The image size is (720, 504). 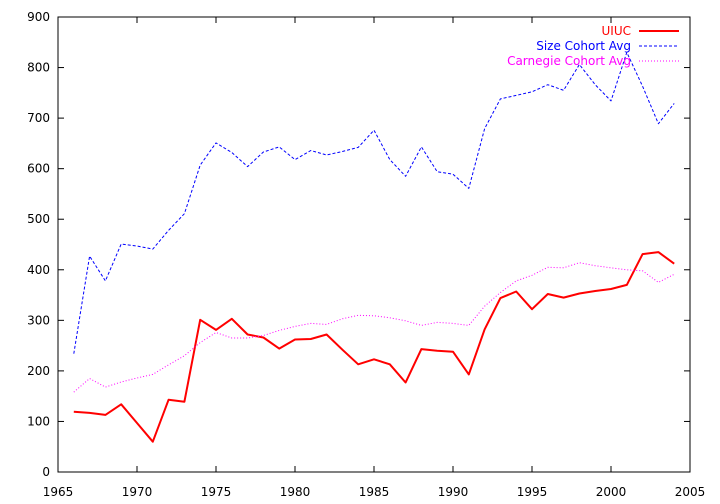 What do you see at coordinates (569, 61) in the screenshot?
I see `legend-label: Carnegie Cohort Avg` at bounding box center [569, 61].